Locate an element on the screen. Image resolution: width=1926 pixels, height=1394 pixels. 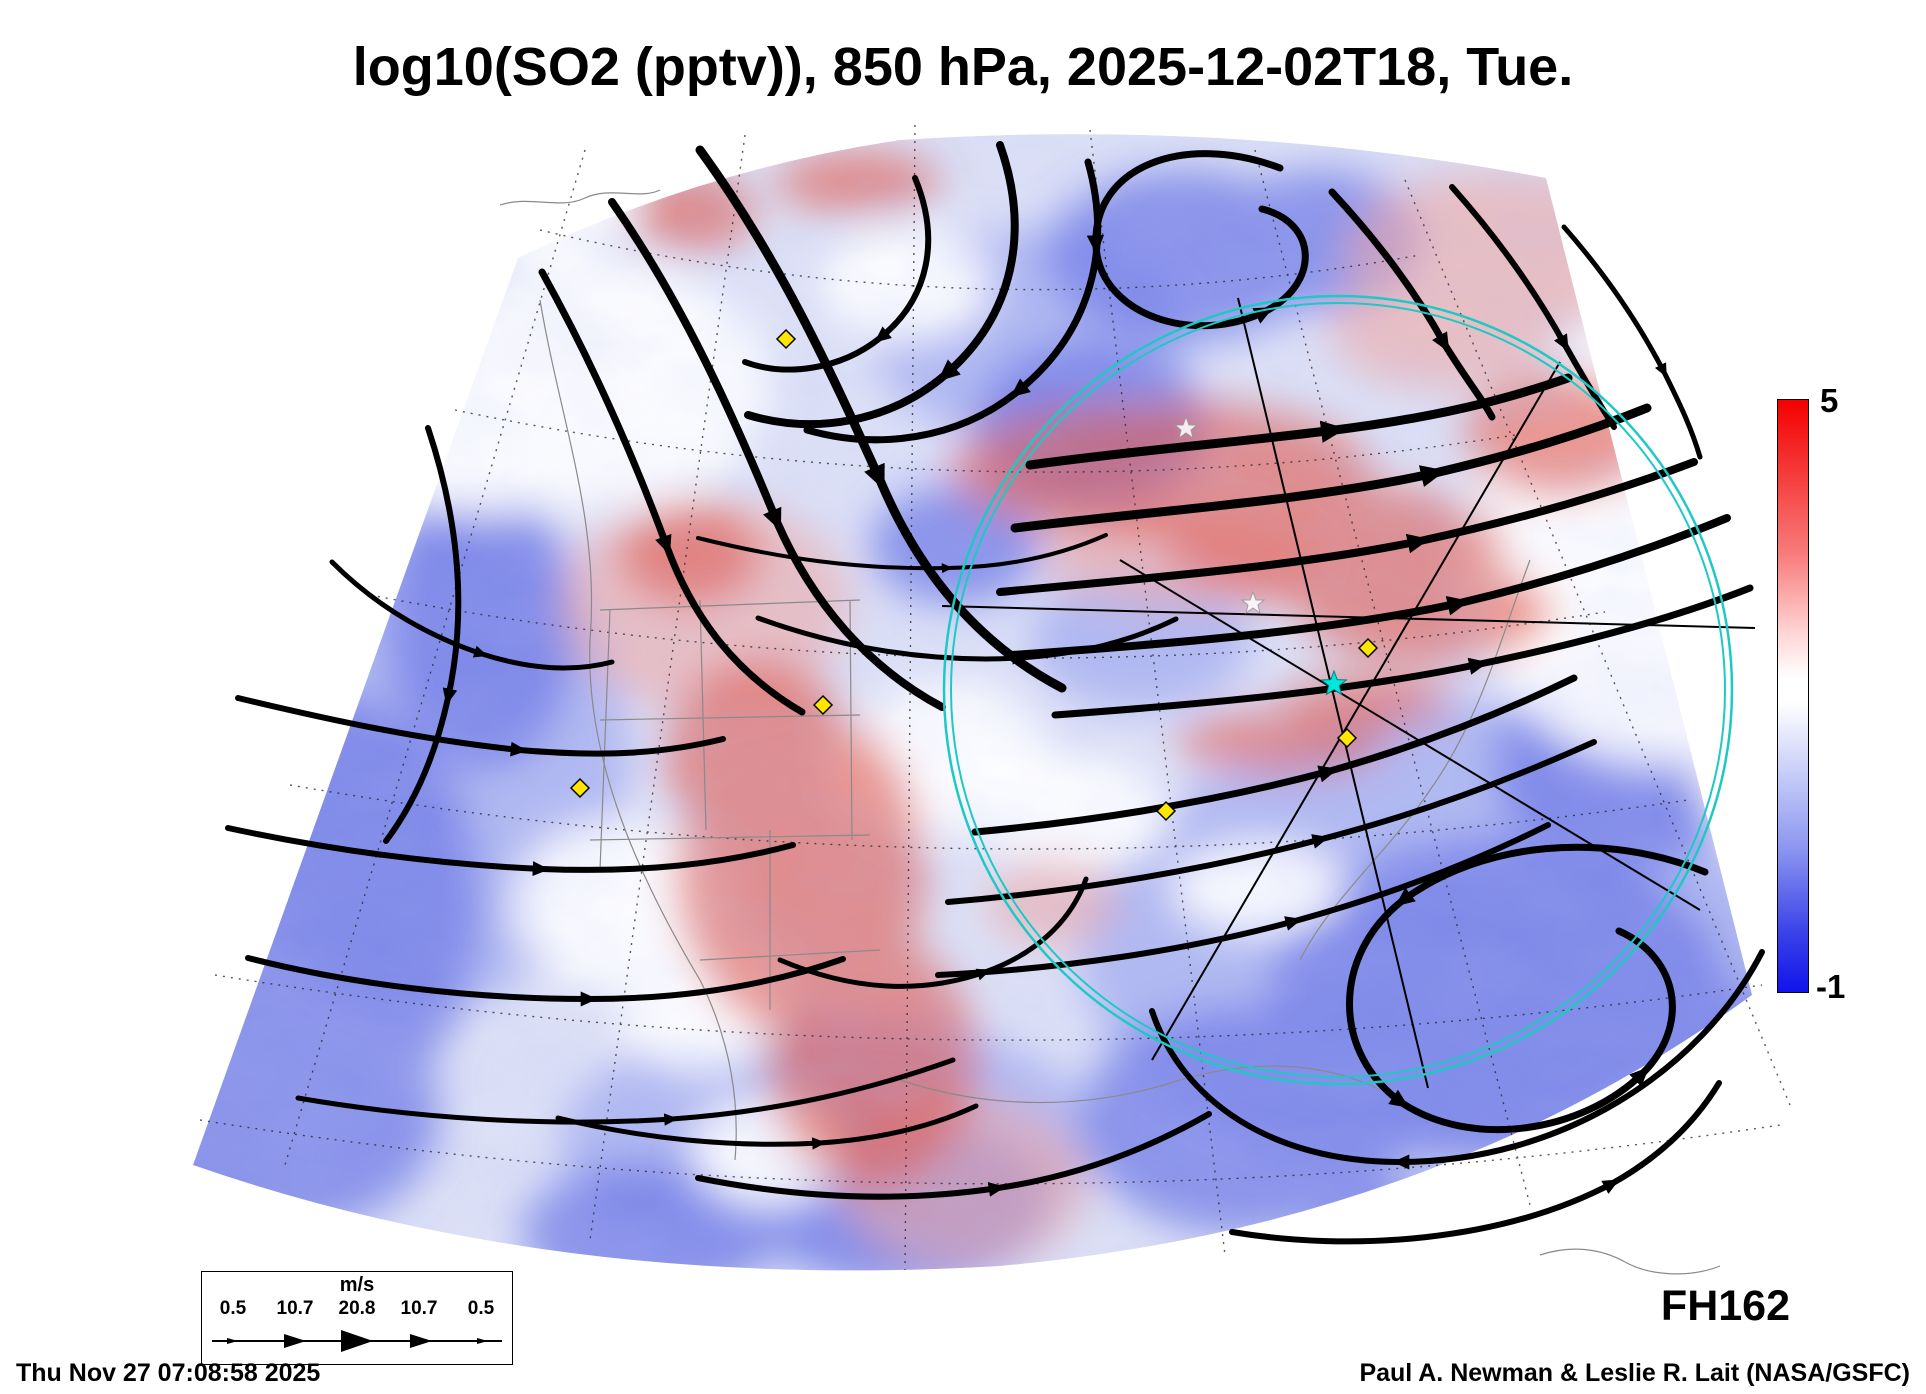
generation-timestamp: Thu Nov 27 07:08:58 2025 is located at coordinates (168, 1373).